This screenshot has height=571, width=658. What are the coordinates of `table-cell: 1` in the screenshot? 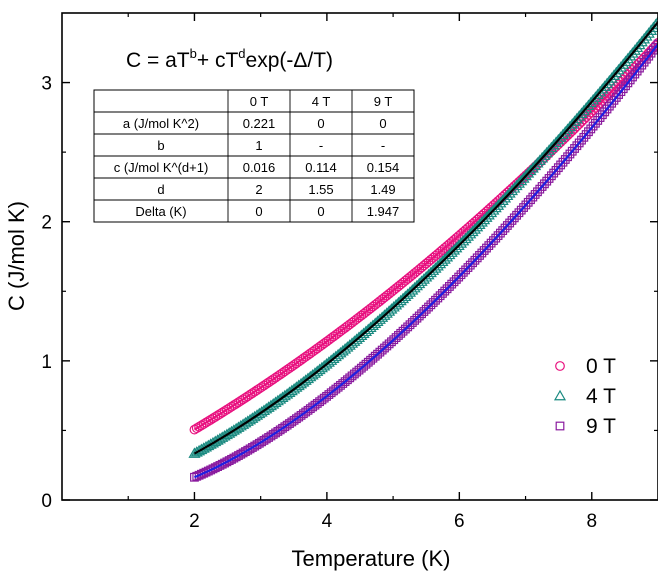 It's located at (258, 145).